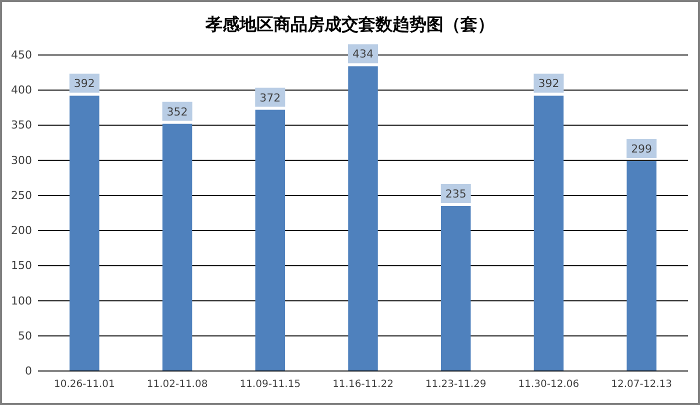 The image size is (700, 405). What do you see at coordinates (270, 384) in the screenshot?
I see `x-tick-label: 11.09-11.15` at bounding box center [270, 384].